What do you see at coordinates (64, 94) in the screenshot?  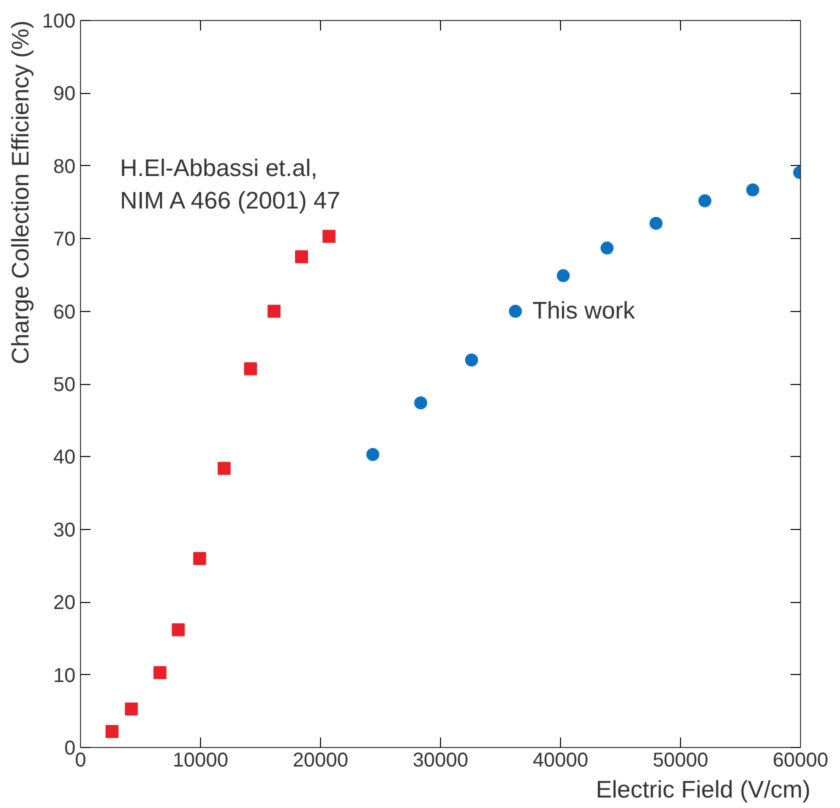 I see `y-tick-label: 90` at bounding box center [64, 94].